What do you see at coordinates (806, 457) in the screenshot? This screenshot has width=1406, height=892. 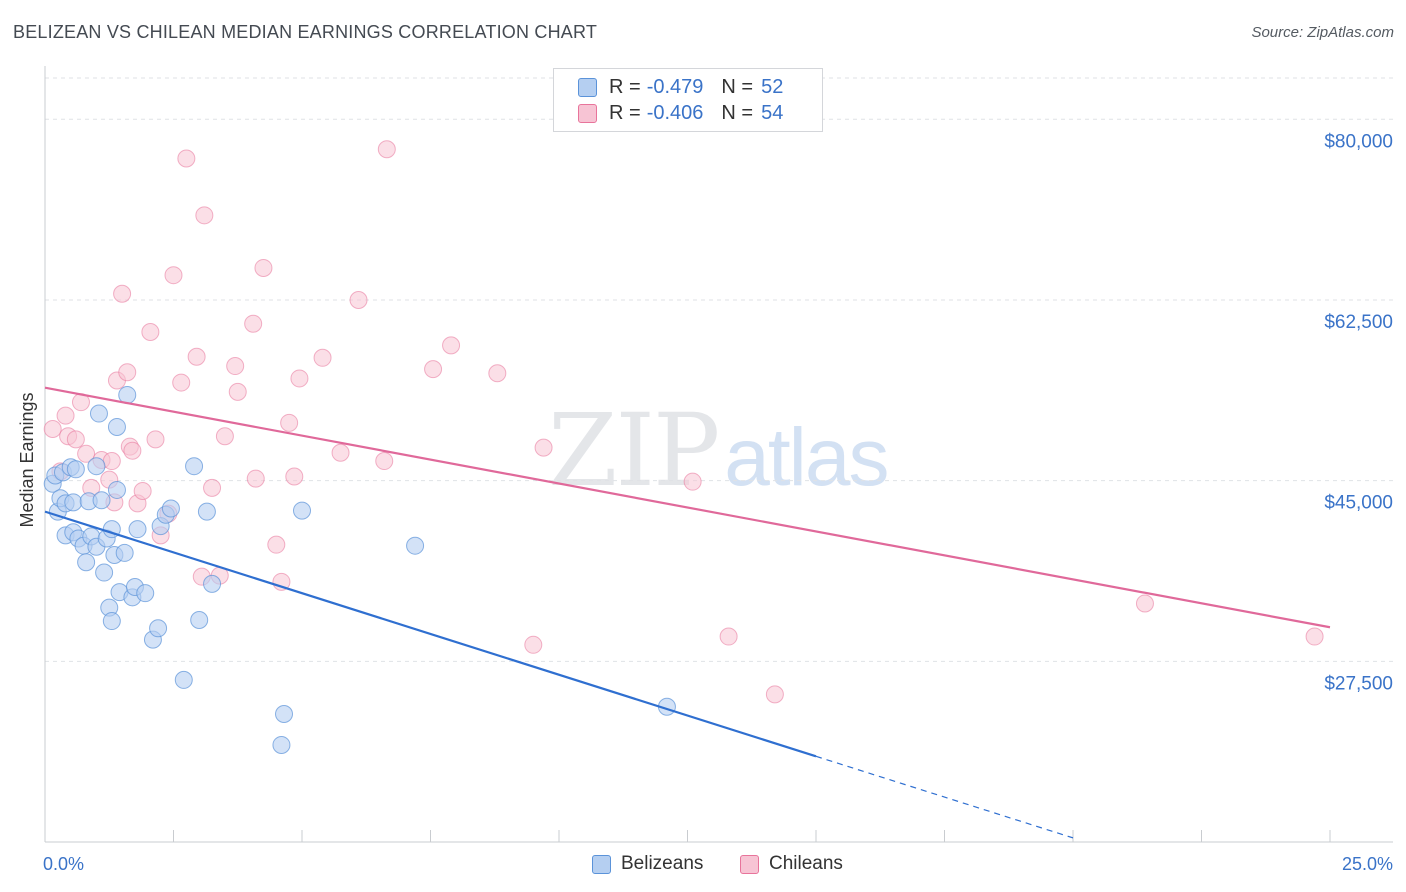 I see `watermark-atlas: atlas` at bounding box center [806, 457].